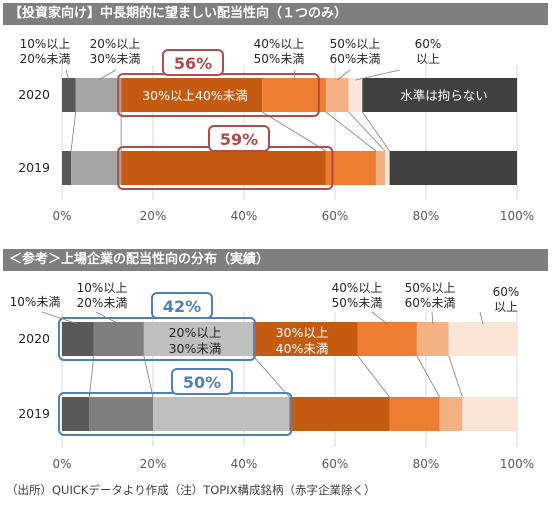 This screenshot has width=553, height=510. I want to click on callout-label: 56%, so click(193, 63).